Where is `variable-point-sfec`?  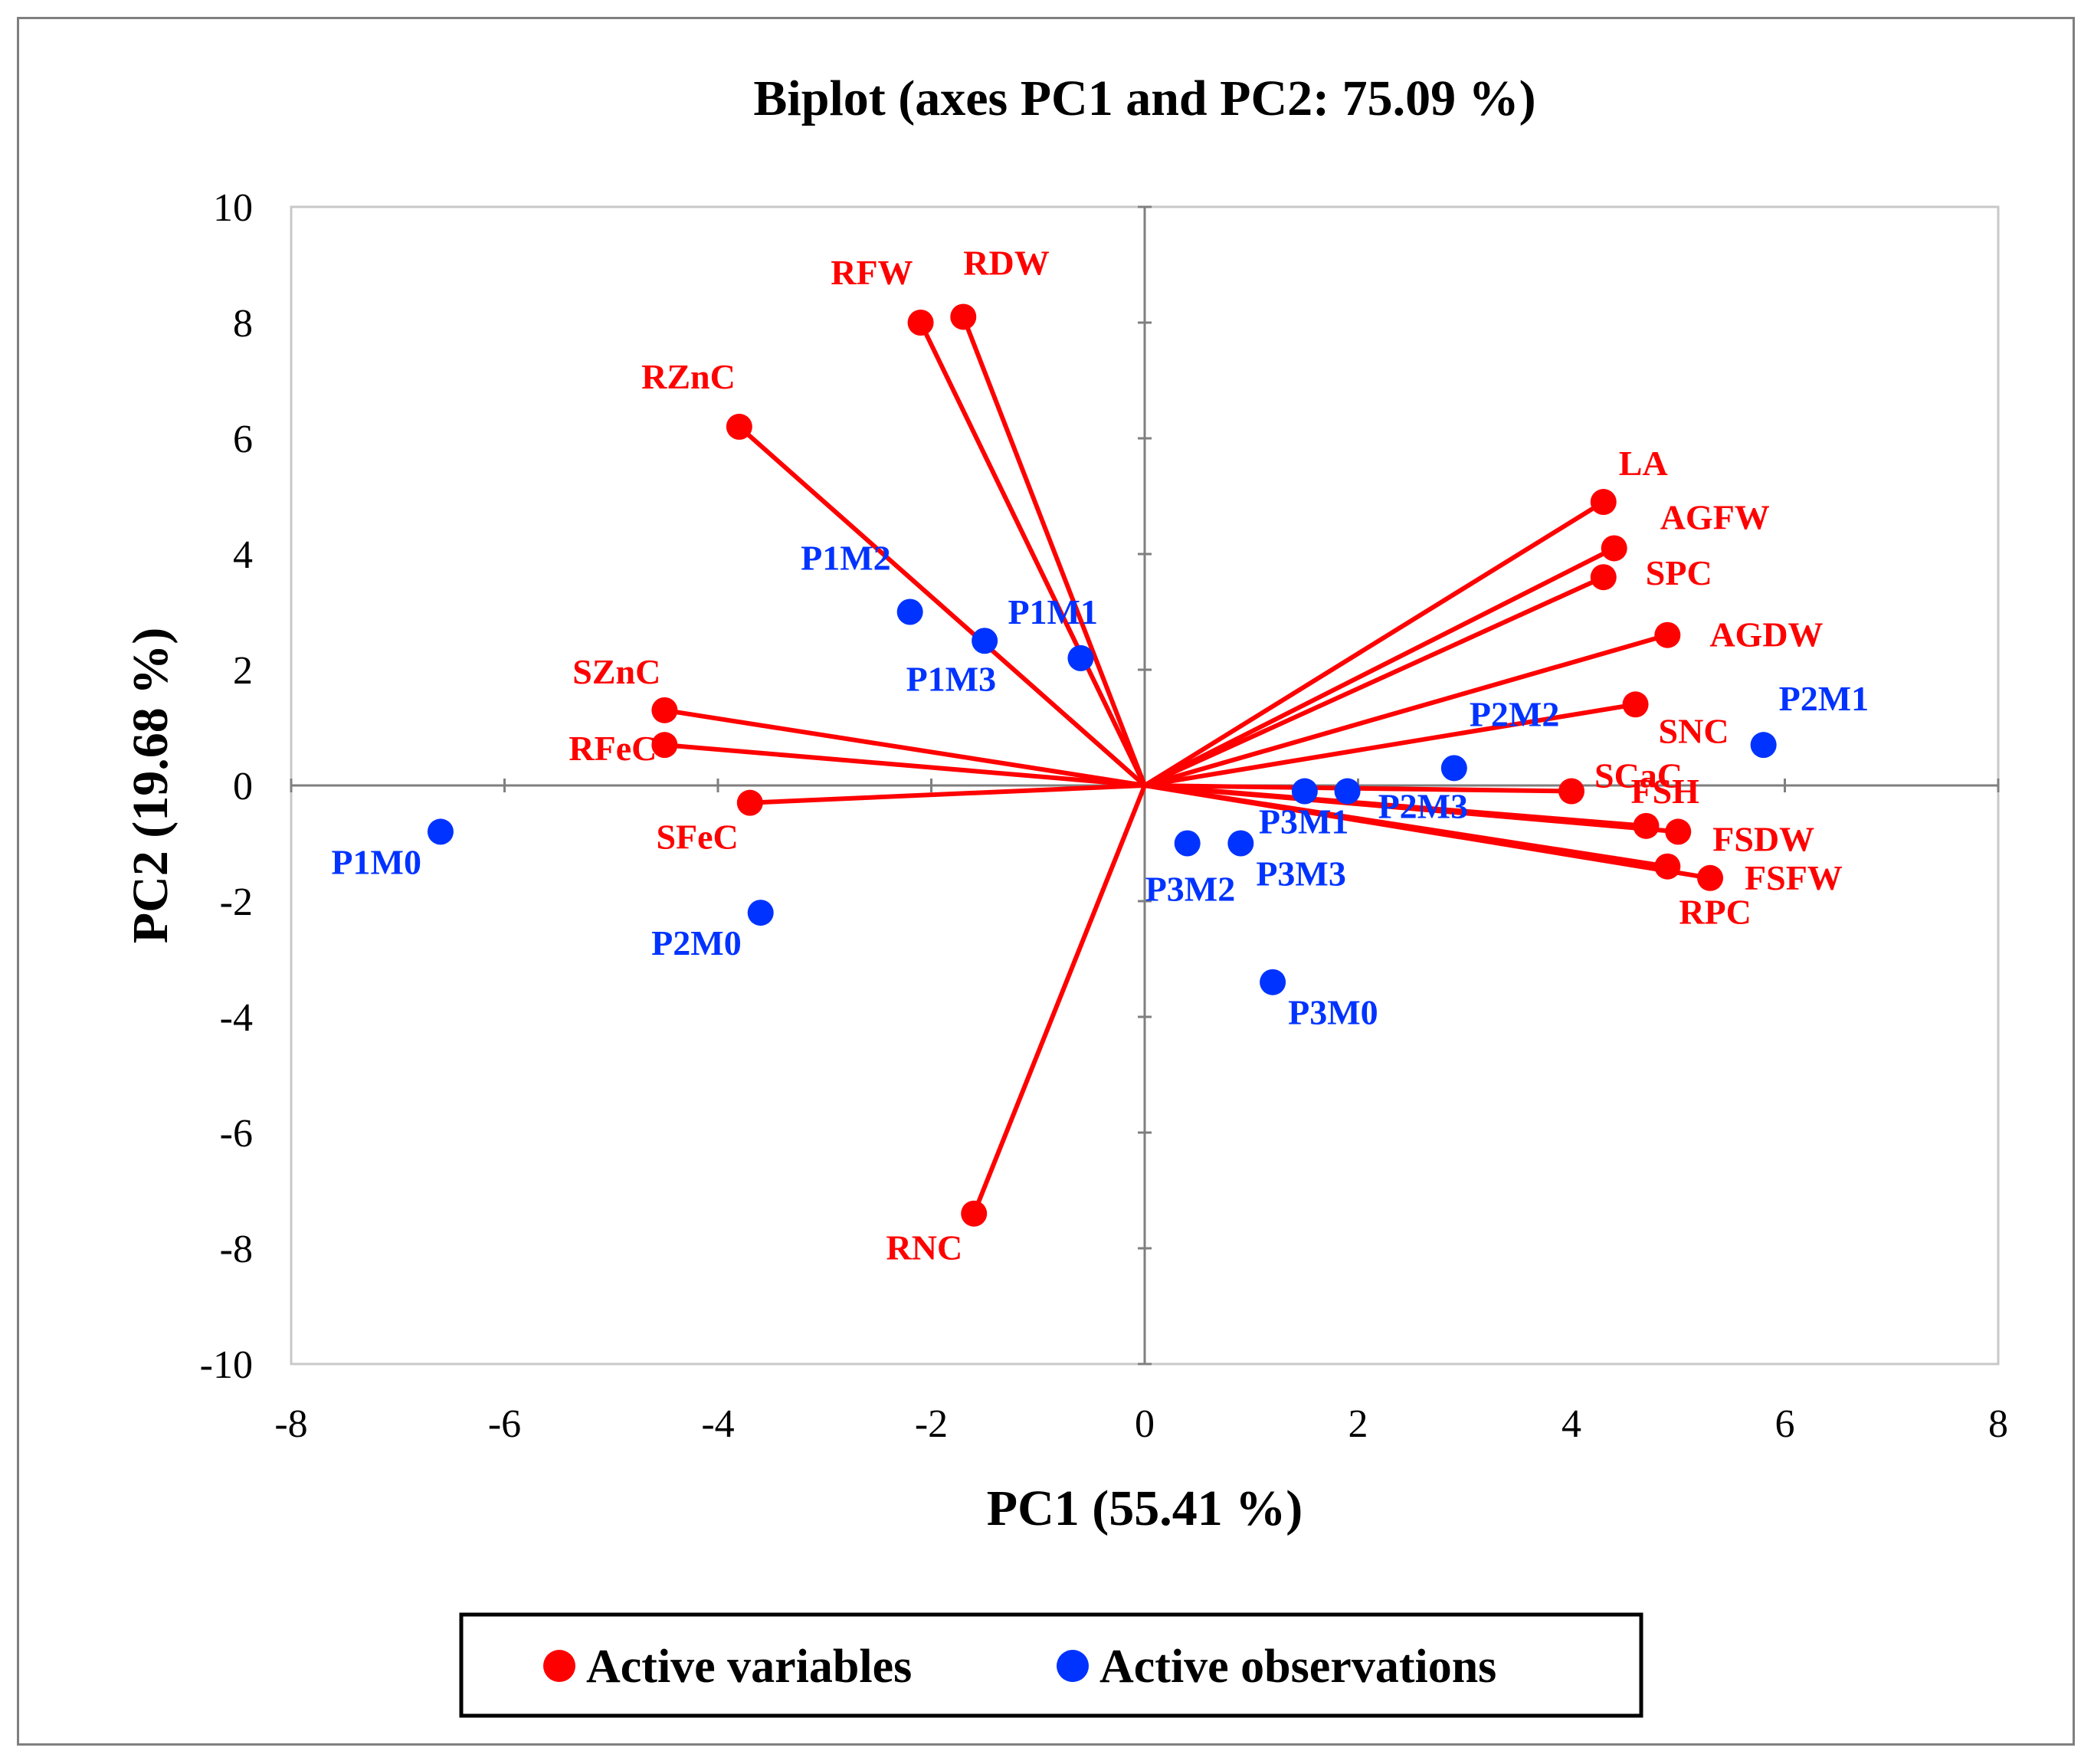
variable-point-sfec is located at coordinates (749, 802).